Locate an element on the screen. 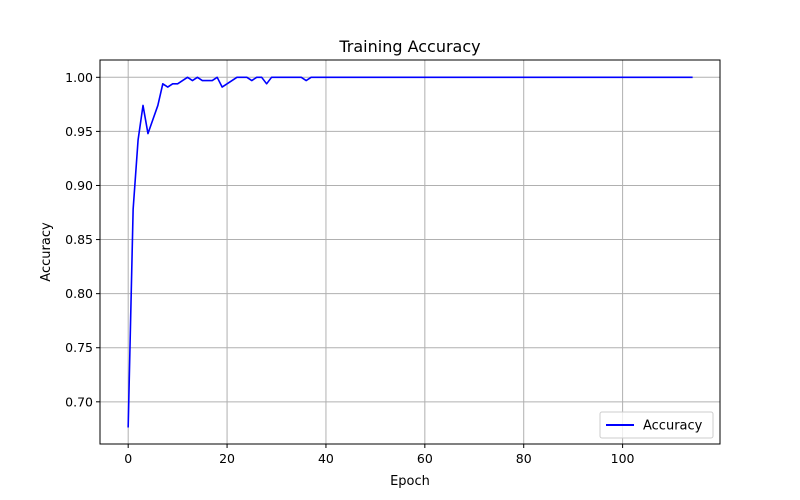 The height and width of the screenshot is (500, 800). chart-title: Training Accuracy is located at coordinates (409, 46).